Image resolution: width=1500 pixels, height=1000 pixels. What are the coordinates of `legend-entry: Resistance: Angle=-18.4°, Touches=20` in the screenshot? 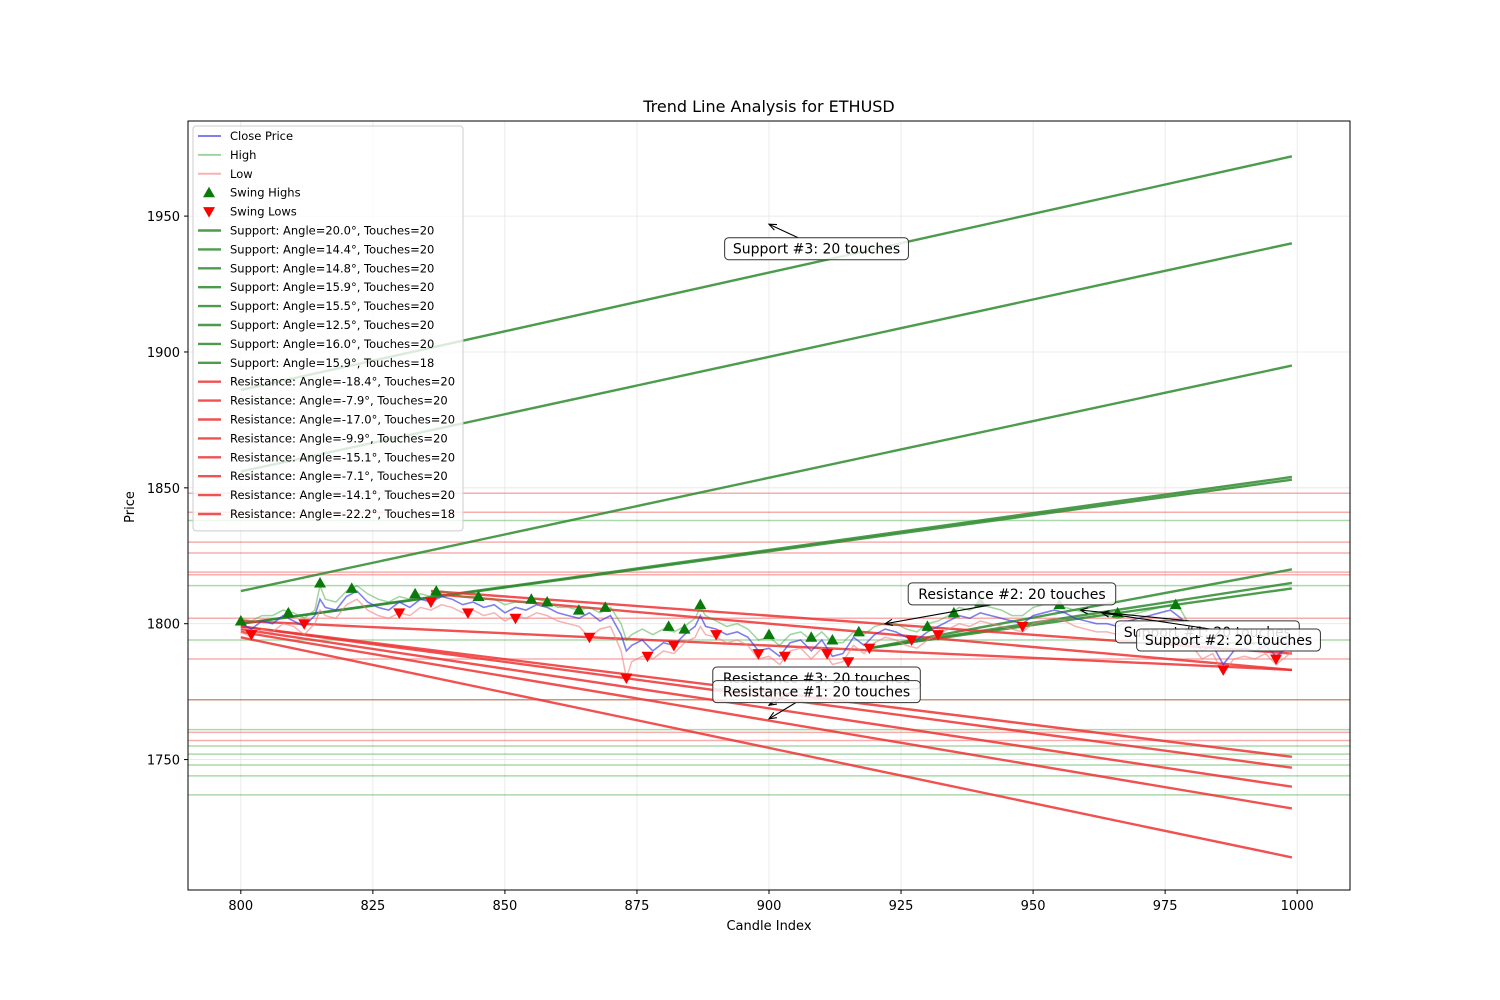 It's located at (342, 382).